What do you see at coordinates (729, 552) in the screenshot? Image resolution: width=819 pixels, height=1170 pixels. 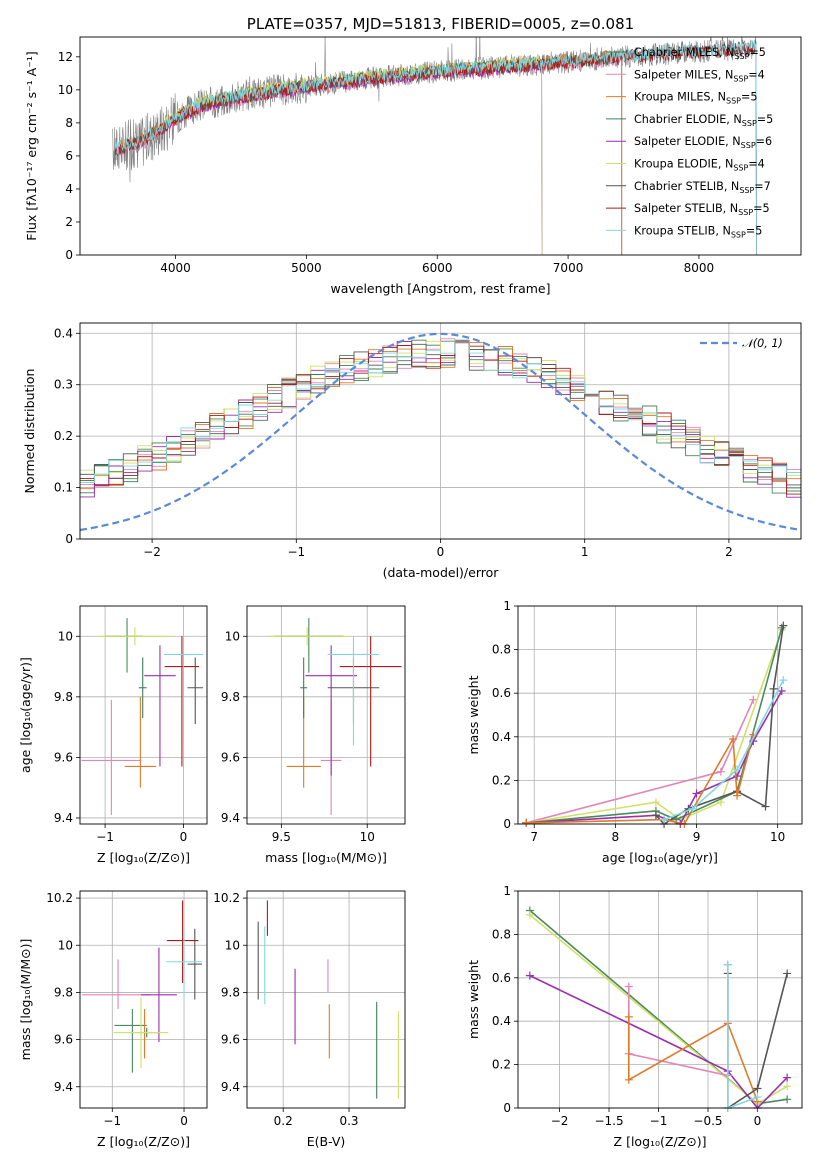 I see `x-tick-label: 2` at bounding box center [729, 552].